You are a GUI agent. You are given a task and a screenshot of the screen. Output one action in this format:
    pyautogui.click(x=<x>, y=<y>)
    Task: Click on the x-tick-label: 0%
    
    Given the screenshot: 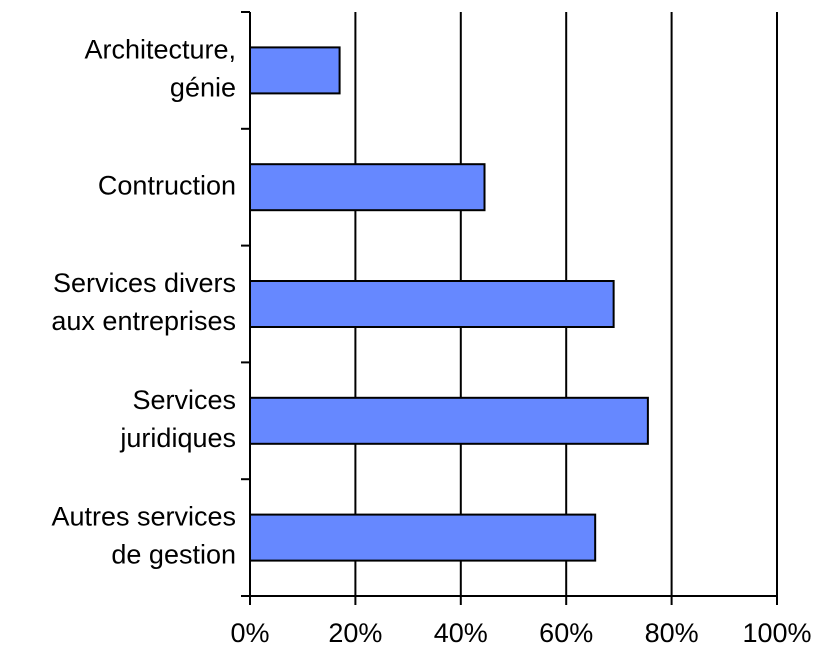 What is the action you would take?
    pyautogui.click(x=249, y=633)
    